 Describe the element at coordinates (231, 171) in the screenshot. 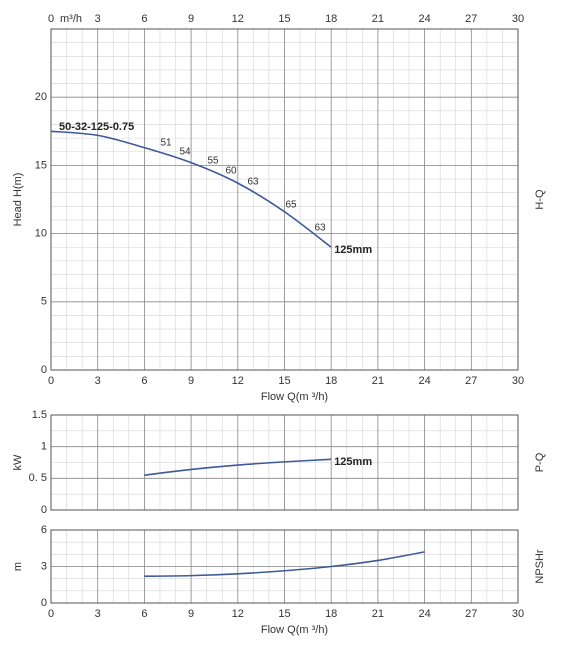

I see `efficiency-label: 60` at that location.